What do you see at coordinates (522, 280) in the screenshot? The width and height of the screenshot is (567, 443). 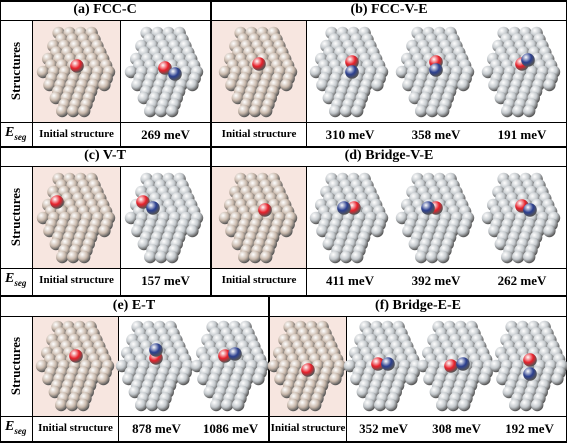 I see `caption: 262 meV` at bounding box center [522, 280].